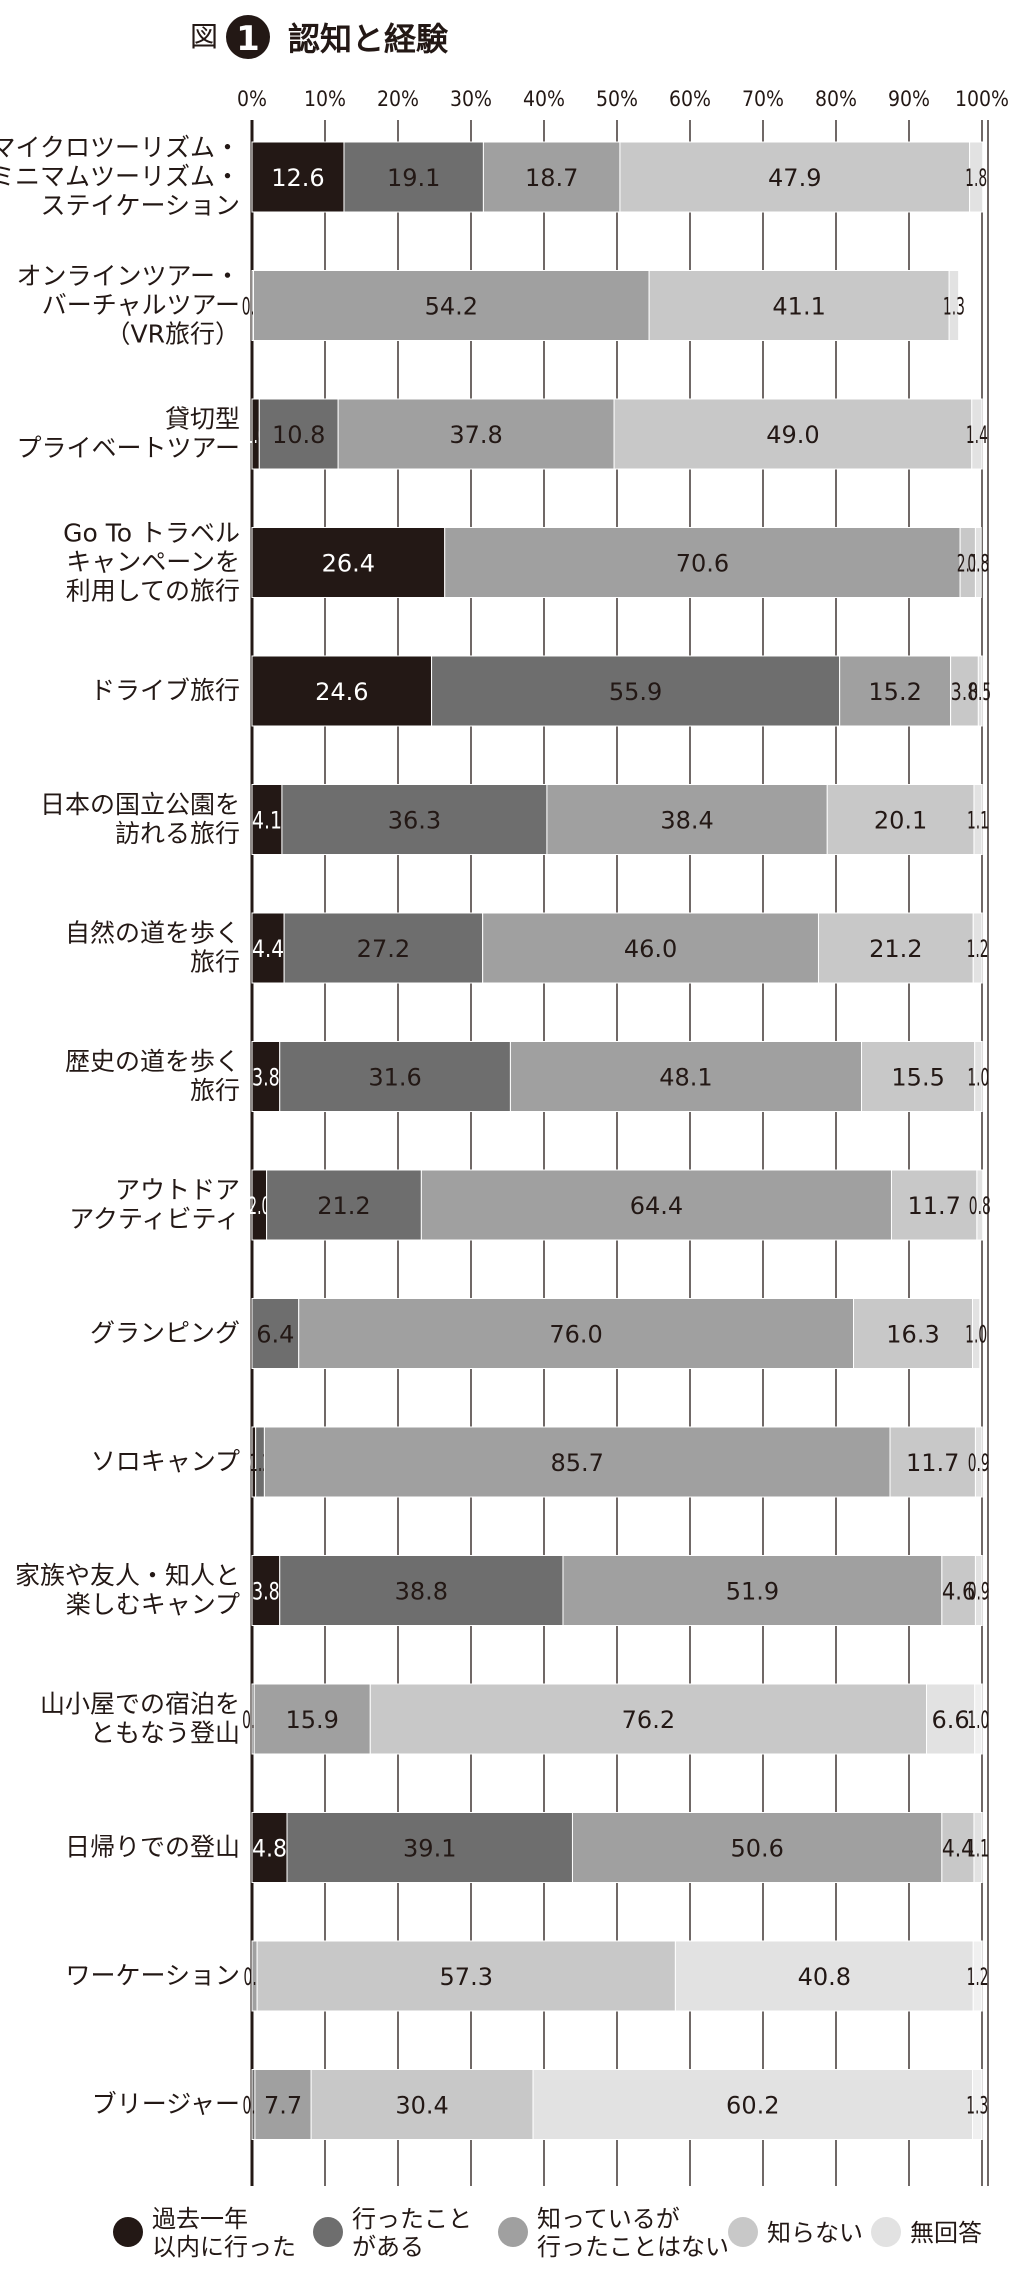 The width and height of the screenshot is (1015, 2280). Describe the element at coordinates (617, 99) in the screenshot. I see `x-tick-label: 50%` at that location.